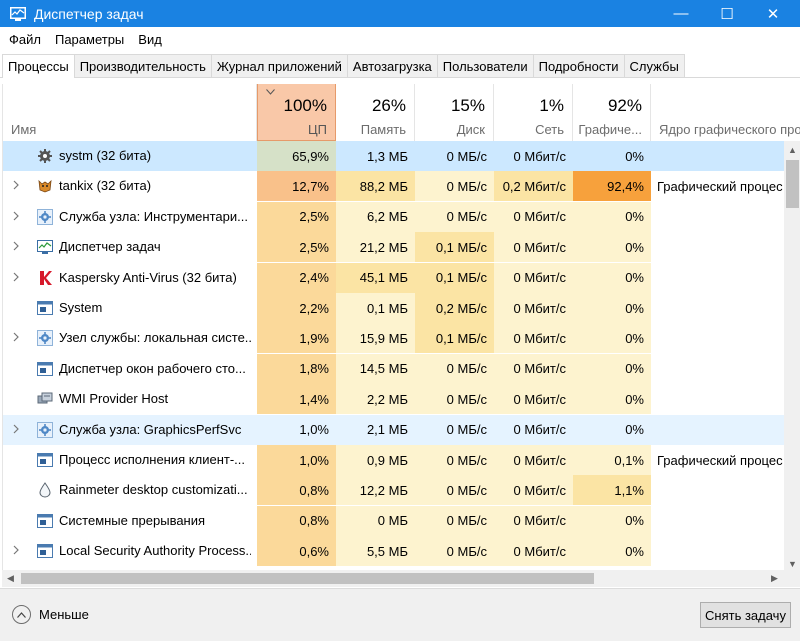 The height and width of the screenshot is (641, 800). I want to click on fewer-details-label: Меньше, so click(64, 614).